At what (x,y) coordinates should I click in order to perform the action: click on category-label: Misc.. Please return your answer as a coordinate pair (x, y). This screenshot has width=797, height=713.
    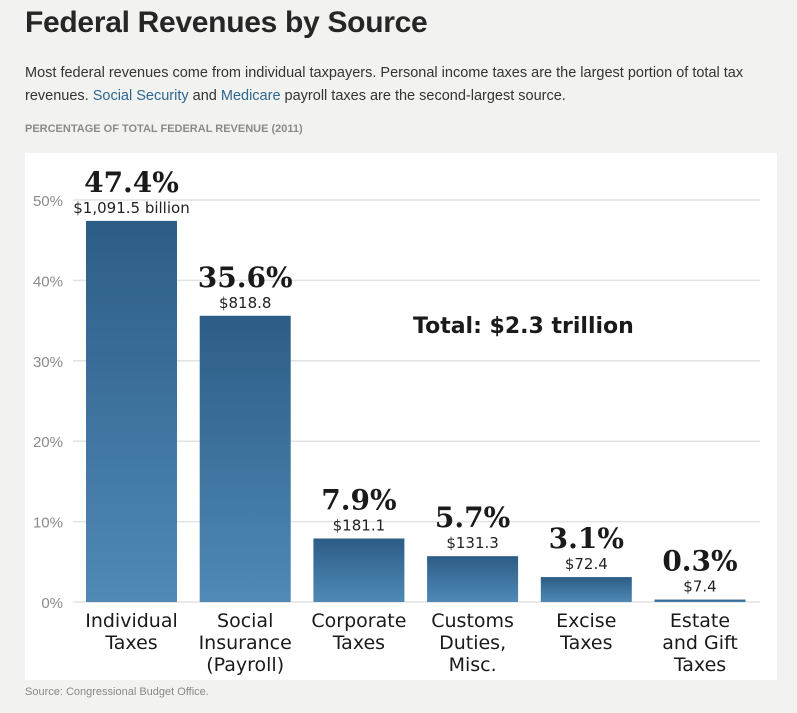
    Looking at the image, I should click on (473, 665).